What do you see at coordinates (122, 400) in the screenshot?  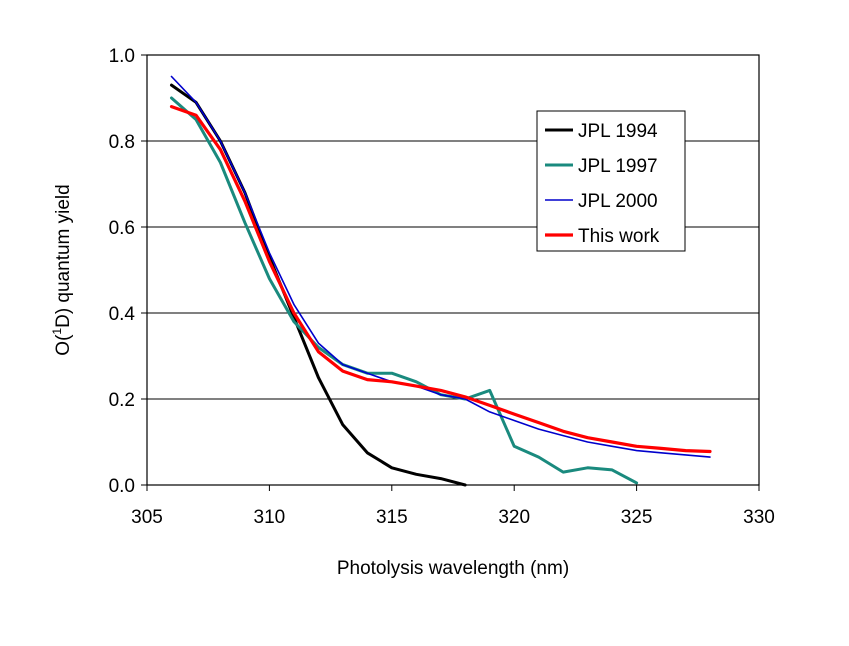 I see `y-tick-label-1: 0.2` at bounding box center [122, 400].